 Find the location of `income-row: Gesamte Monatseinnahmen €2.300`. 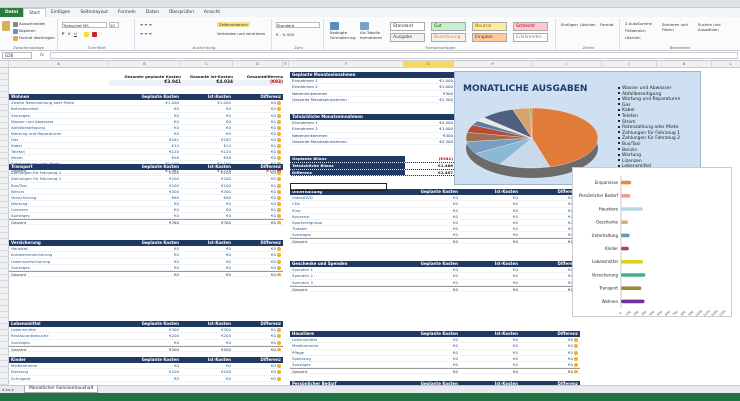

income-row: Gesamte Monatseinnahmen €2.300 is located at coordinates (372, 100).